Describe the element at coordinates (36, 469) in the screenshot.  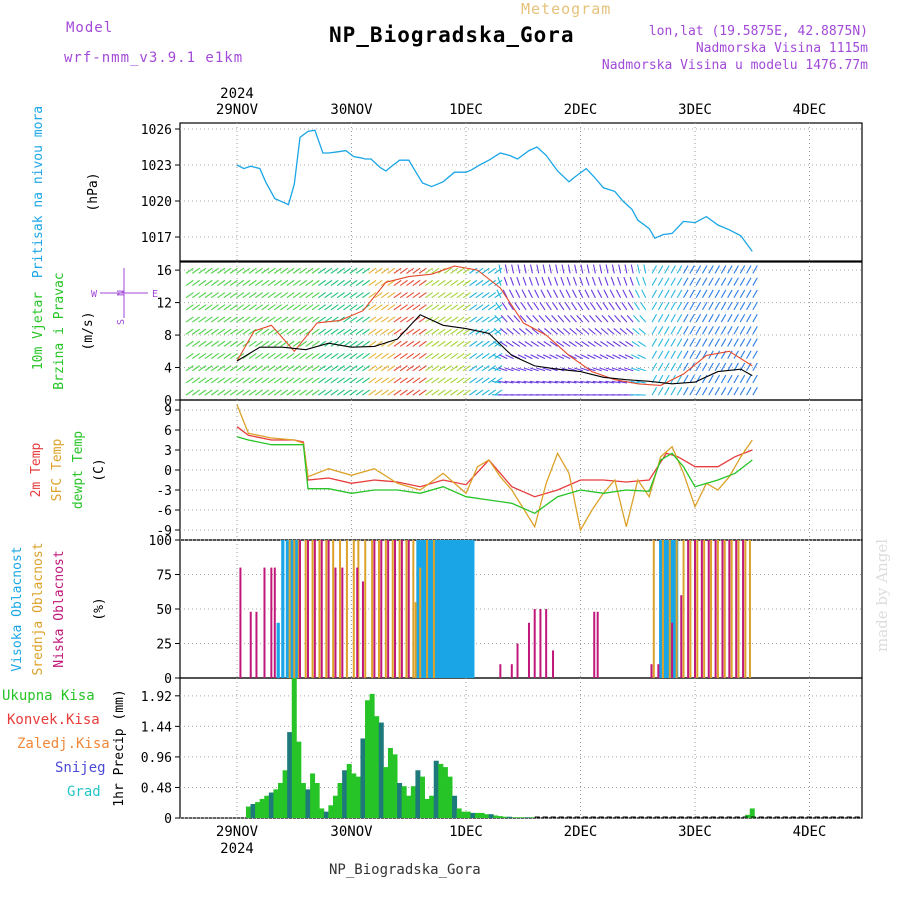
I see `temp-2m-ylabel: 2m Temp` at that location.